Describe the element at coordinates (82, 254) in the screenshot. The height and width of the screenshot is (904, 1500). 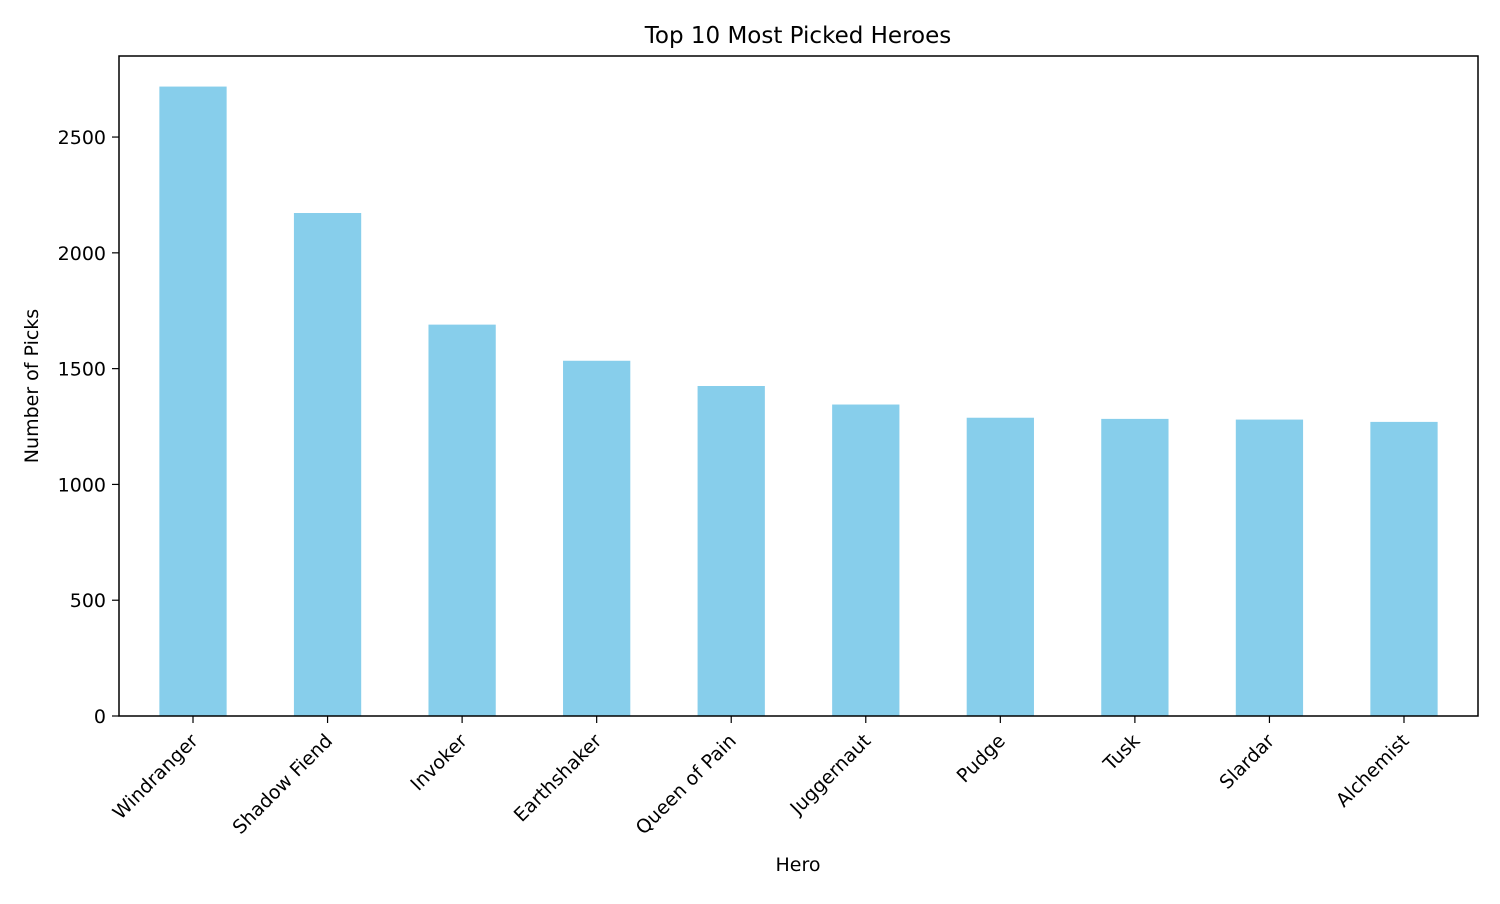
I see `y-tick-label: 2000` at that location.